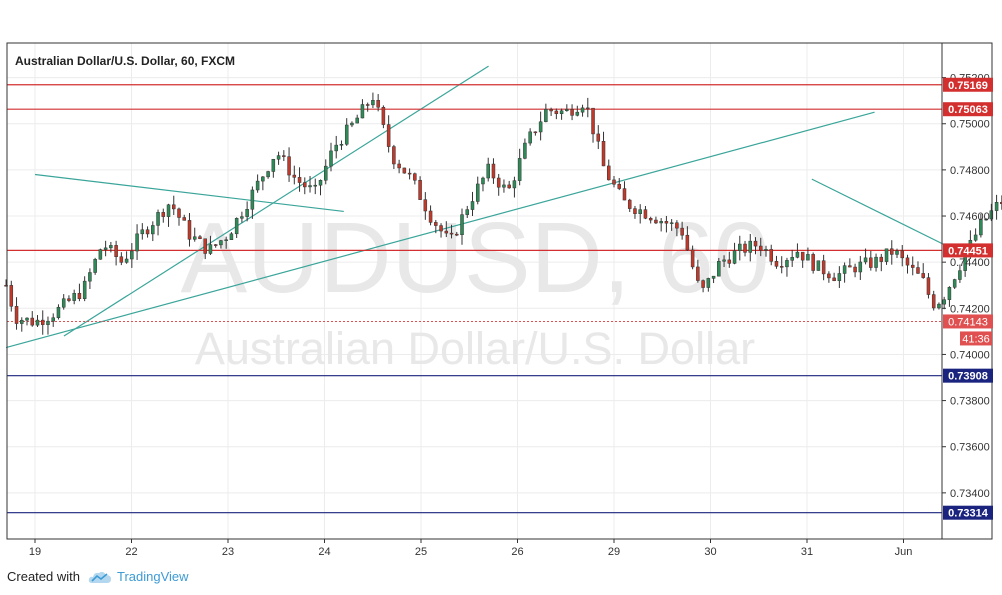 This screenshot has height=595, width=1002. I want to click on tradingview-cloud-icon, so click(99, 577).